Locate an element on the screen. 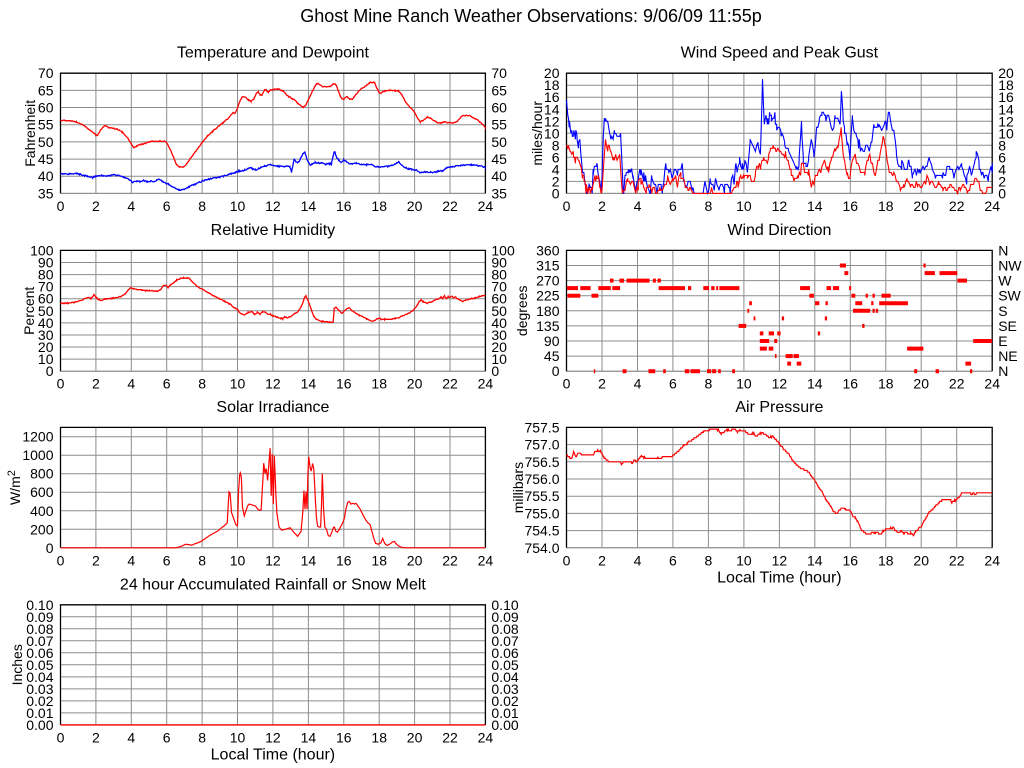 This screenshot has height=768, width=1024. svg-text: Relative Humidity is located at coordinates (273, 230).